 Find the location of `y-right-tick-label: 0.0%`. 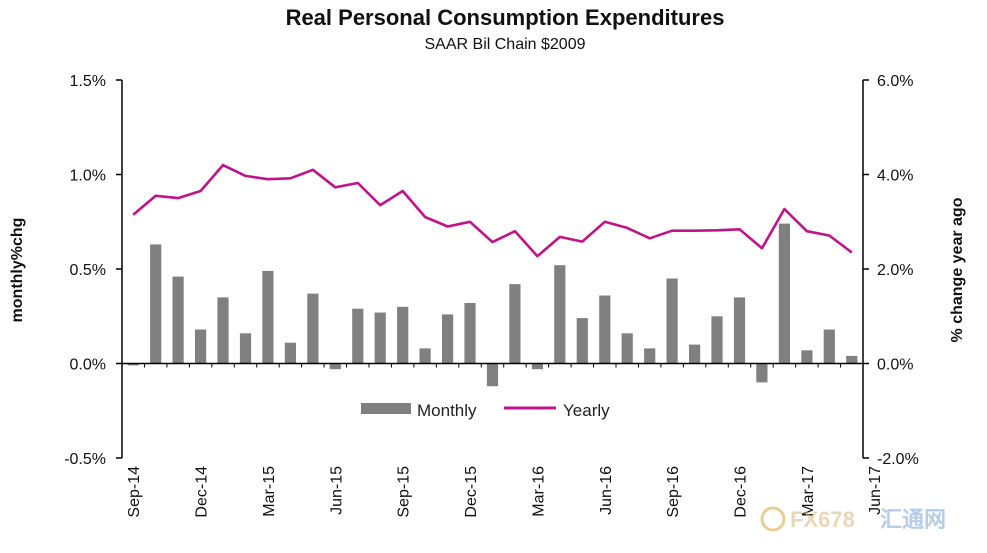

y-right-tick-label: 0.0% is located at coordinates (895, 365).